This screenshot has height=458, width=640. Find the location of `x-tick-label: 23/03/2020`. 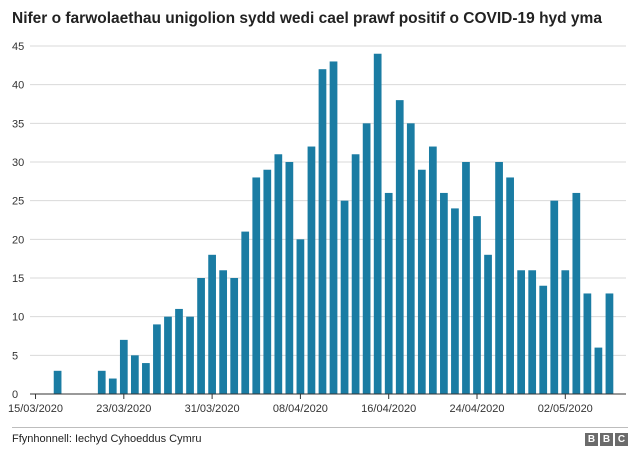

x-tick-label: 23/03/2020 is located at coordinates (123, 409).